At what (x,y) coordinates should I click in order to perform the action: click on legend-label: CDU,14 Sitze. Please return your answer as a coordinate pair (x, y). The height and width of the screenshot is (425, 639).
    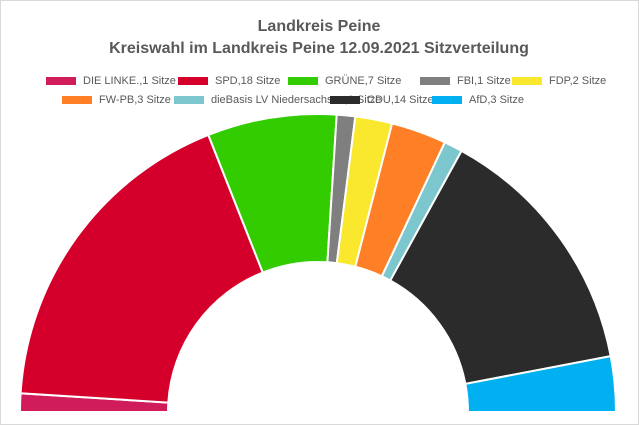
    Looking at the image, I should click on (400, 100).